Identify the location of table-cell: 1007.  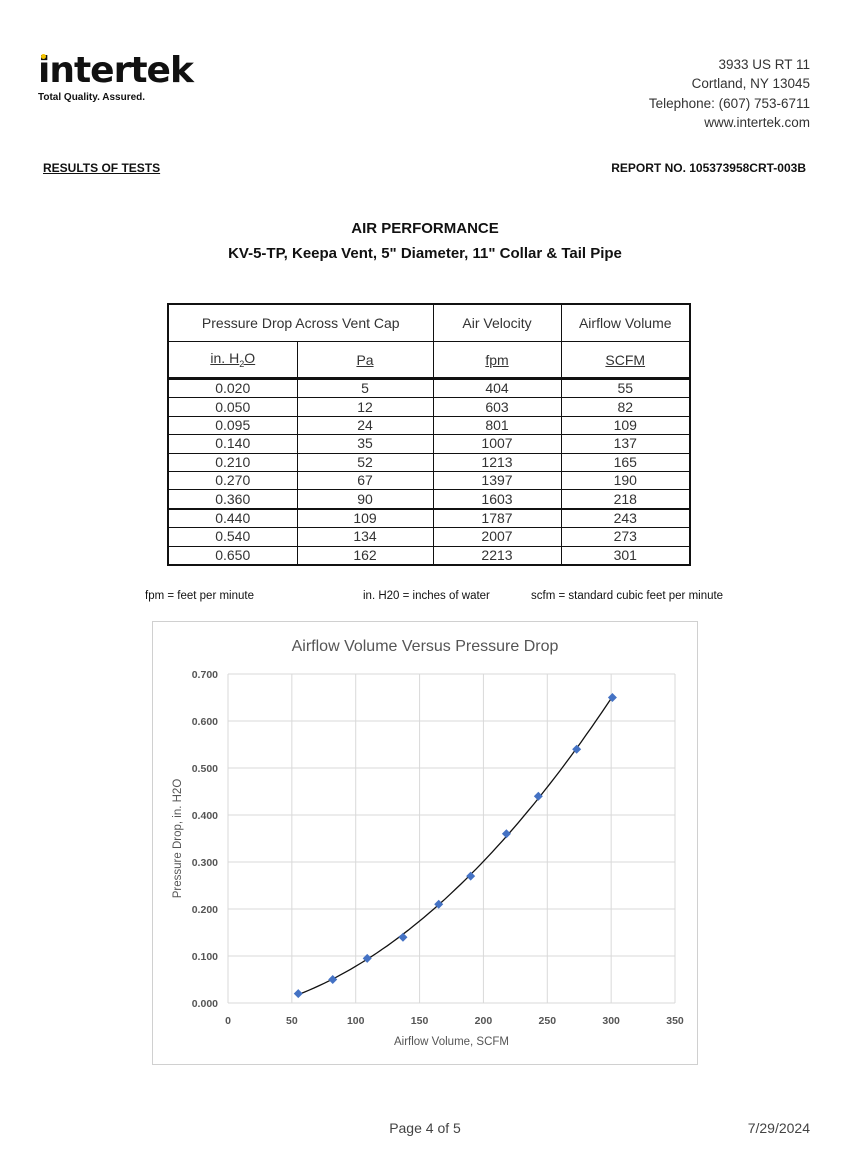
(497, 444).